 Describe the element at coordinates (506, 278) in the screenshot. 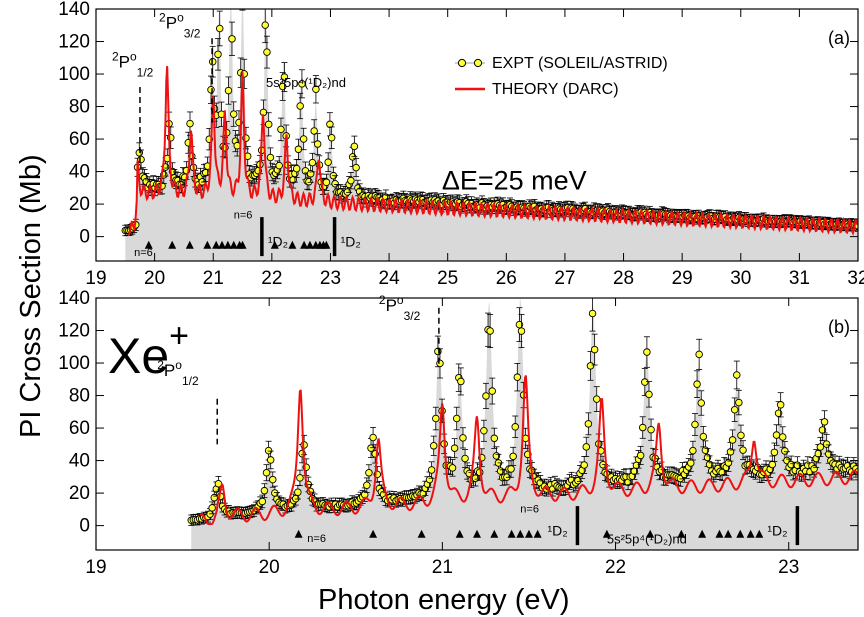

I see `panel-a-x-tick-label: 26` at that location.